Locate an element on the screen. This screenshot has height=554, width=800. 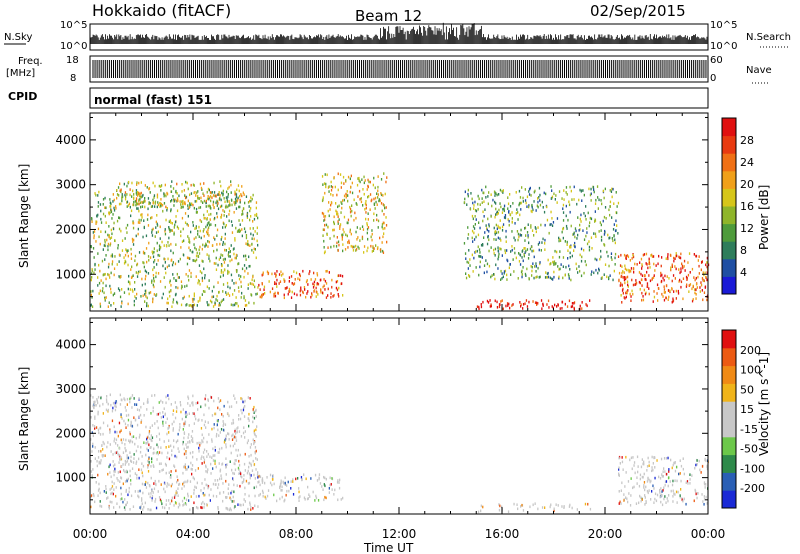
nave-tick-top: 60 is located at coordinates (716, 60).